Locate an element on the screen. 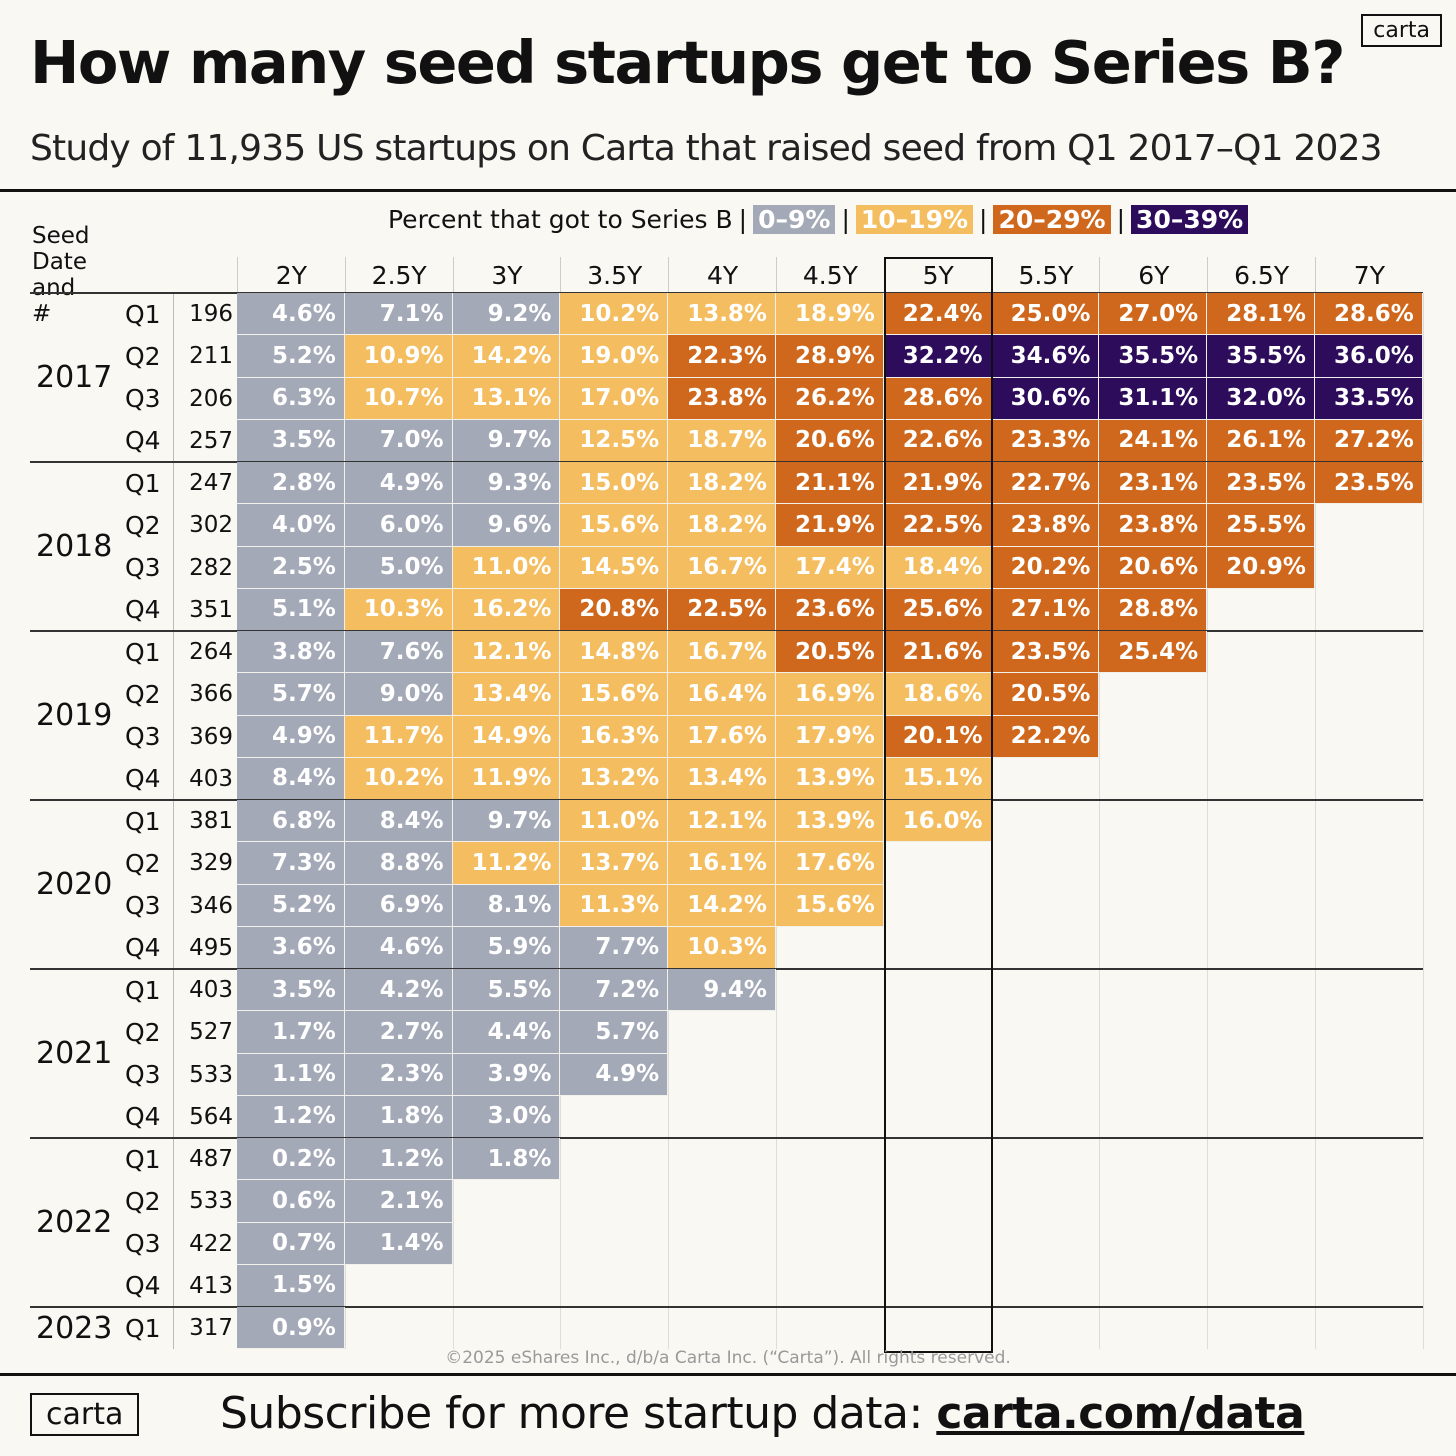 Image resolution: width=1456 pixels, height=1456 pixels. heatmap-cell: 35.5% is located at coordinates (1153, 356).